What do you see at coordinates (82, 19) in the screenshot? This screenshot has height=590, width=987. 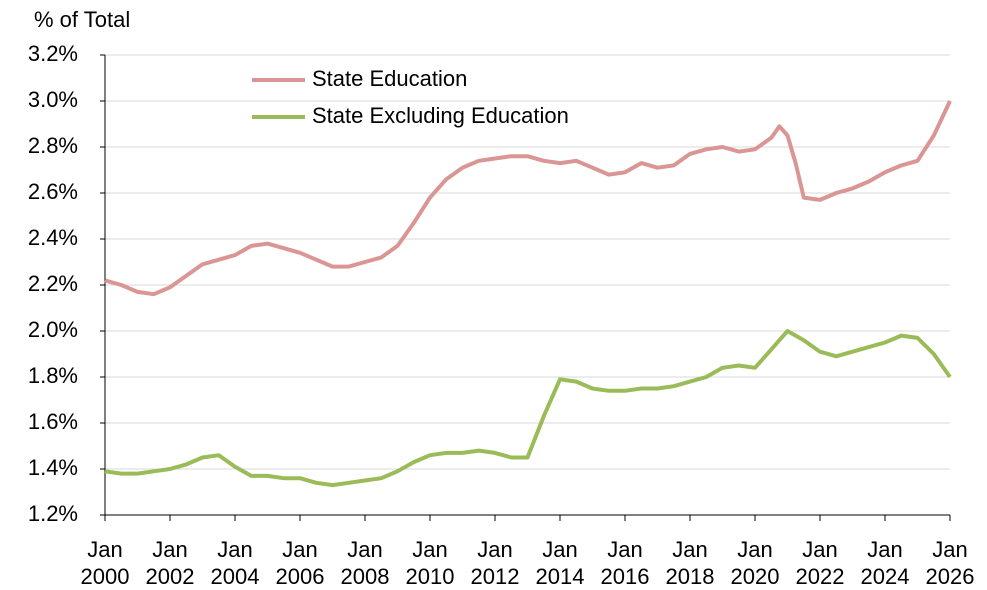 I see `y-axis-title: % of Total` at bounding box center [82, 19].